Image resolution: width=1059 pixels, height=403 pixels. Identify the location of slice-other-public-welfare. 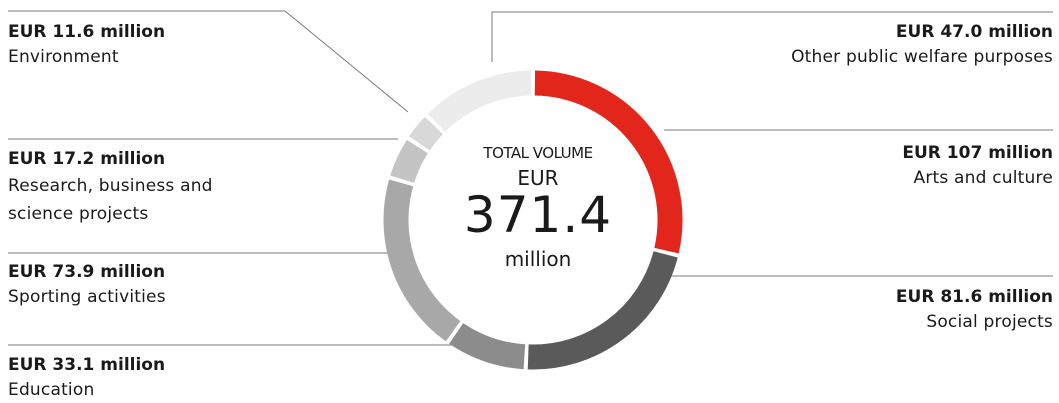
(479, 101).